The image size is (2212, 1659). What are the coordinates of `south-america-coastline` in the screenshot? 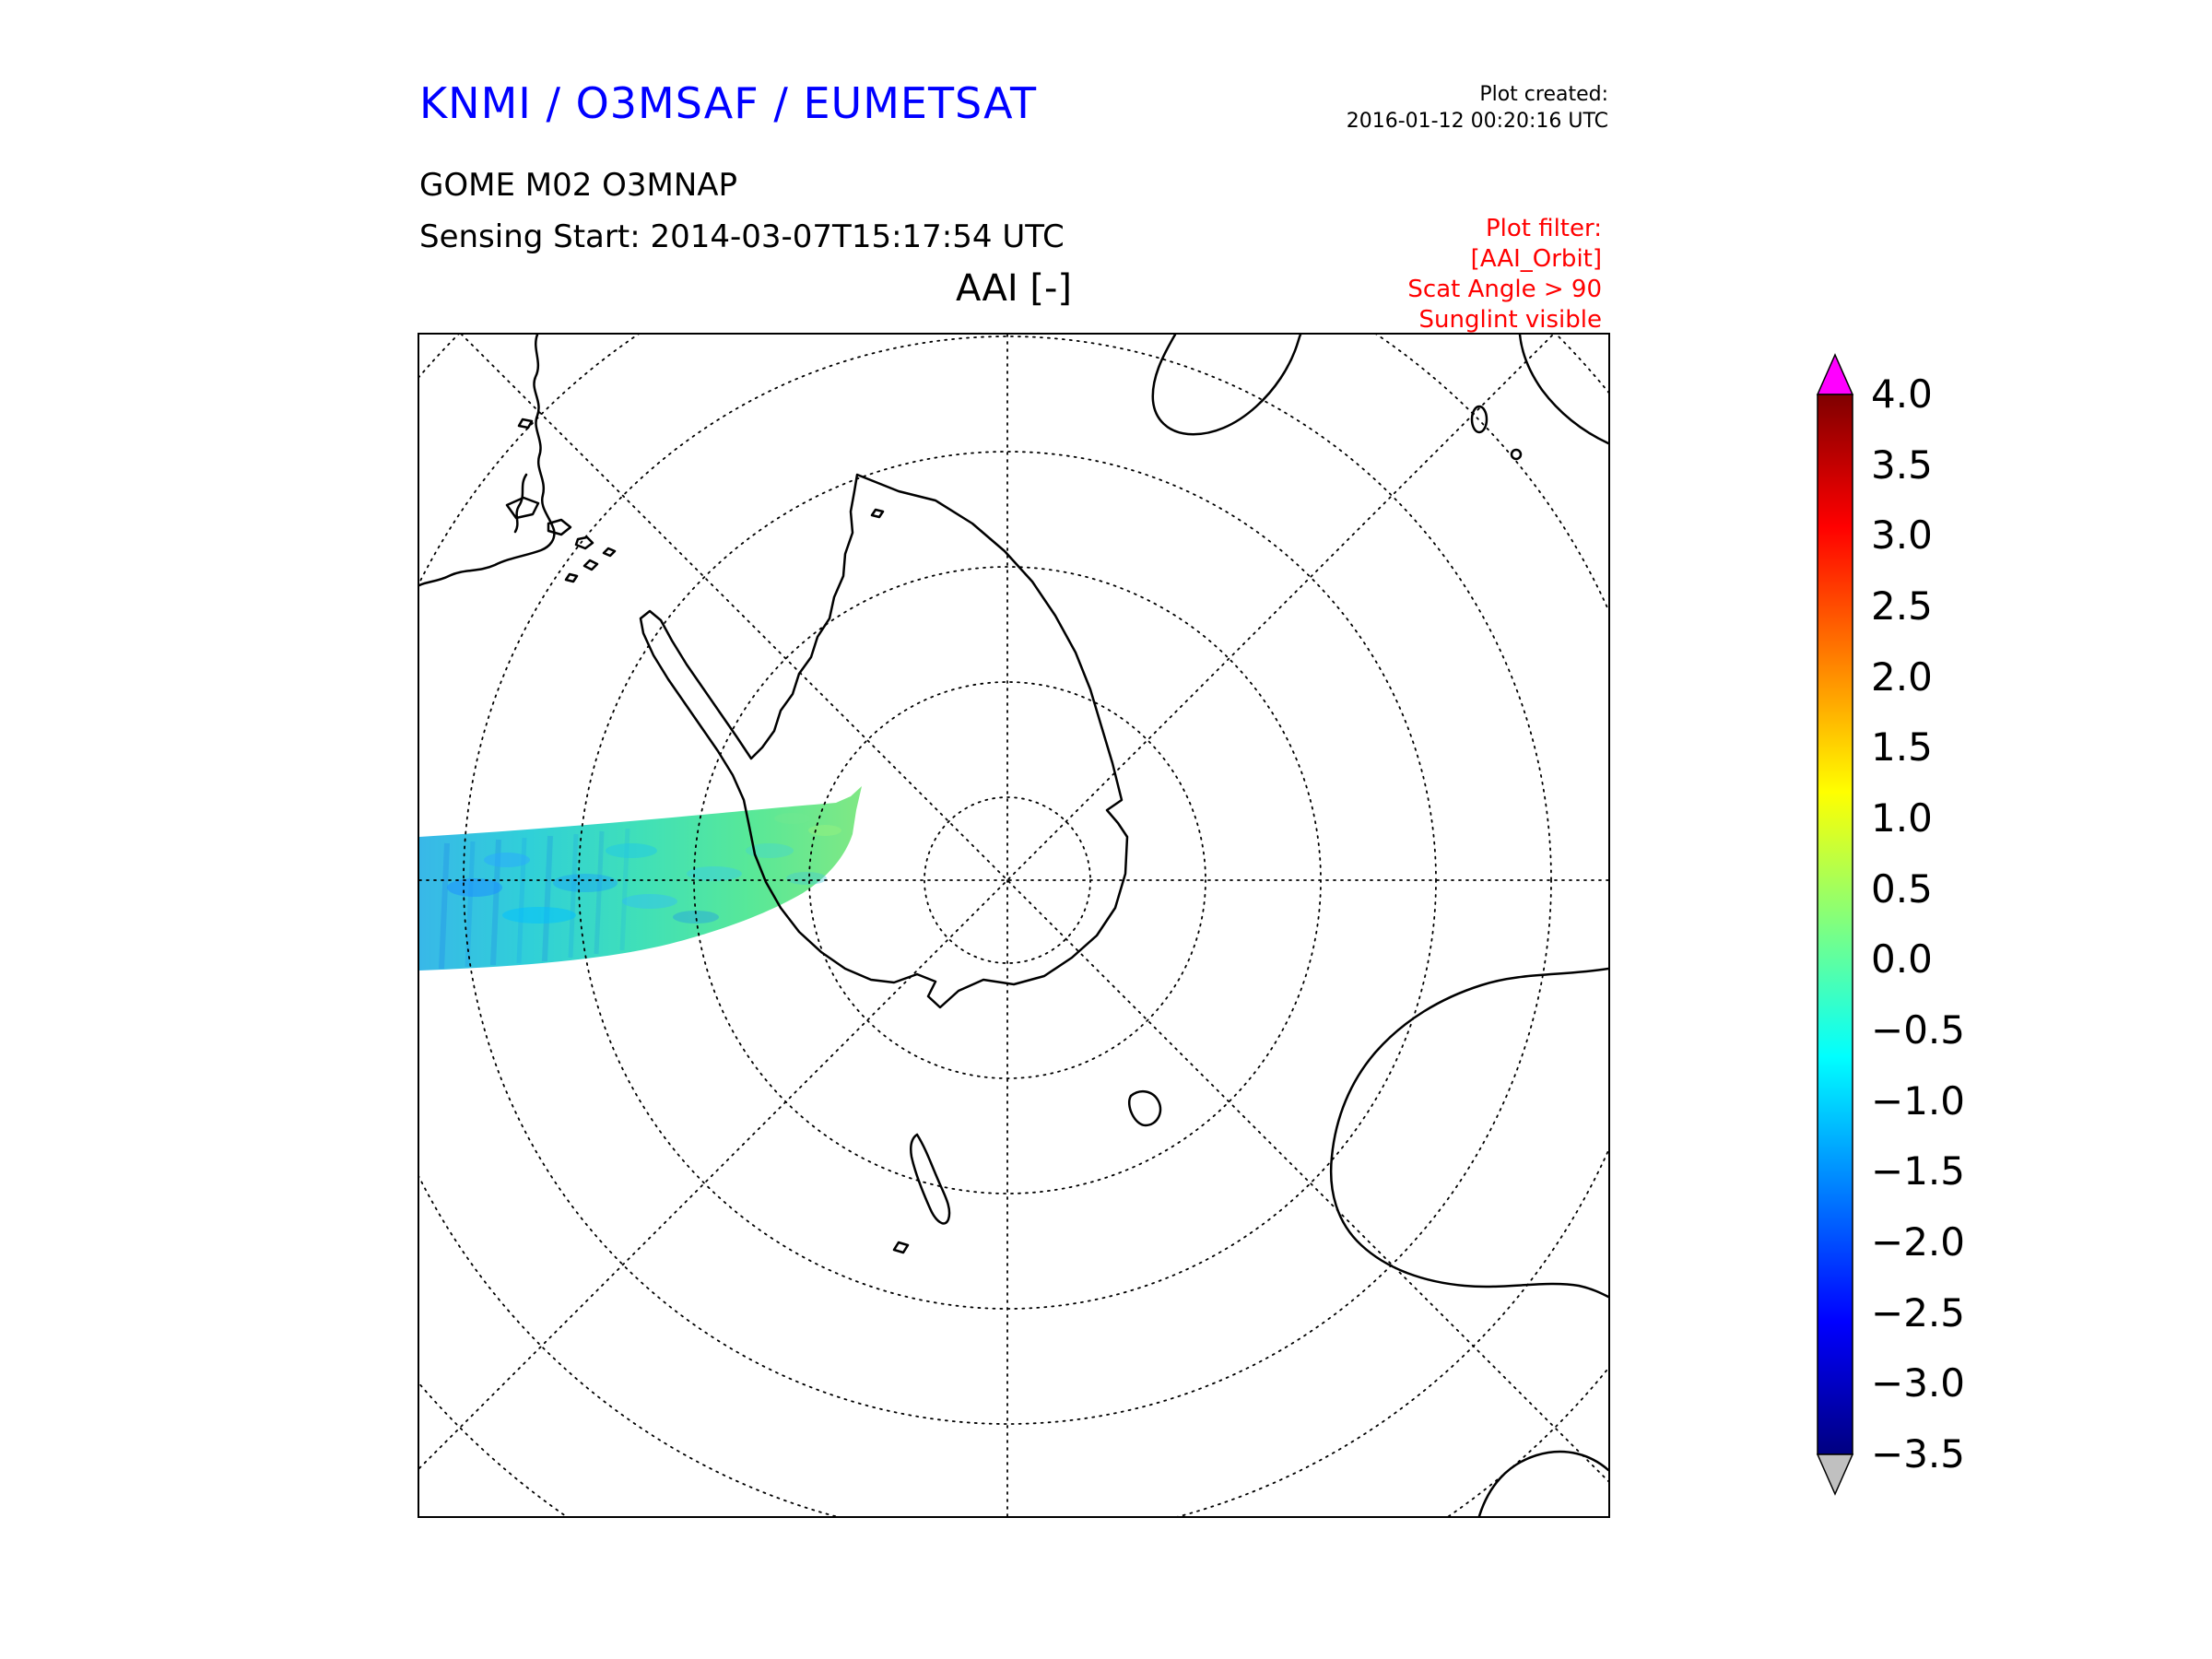 It's located at (487, 461).